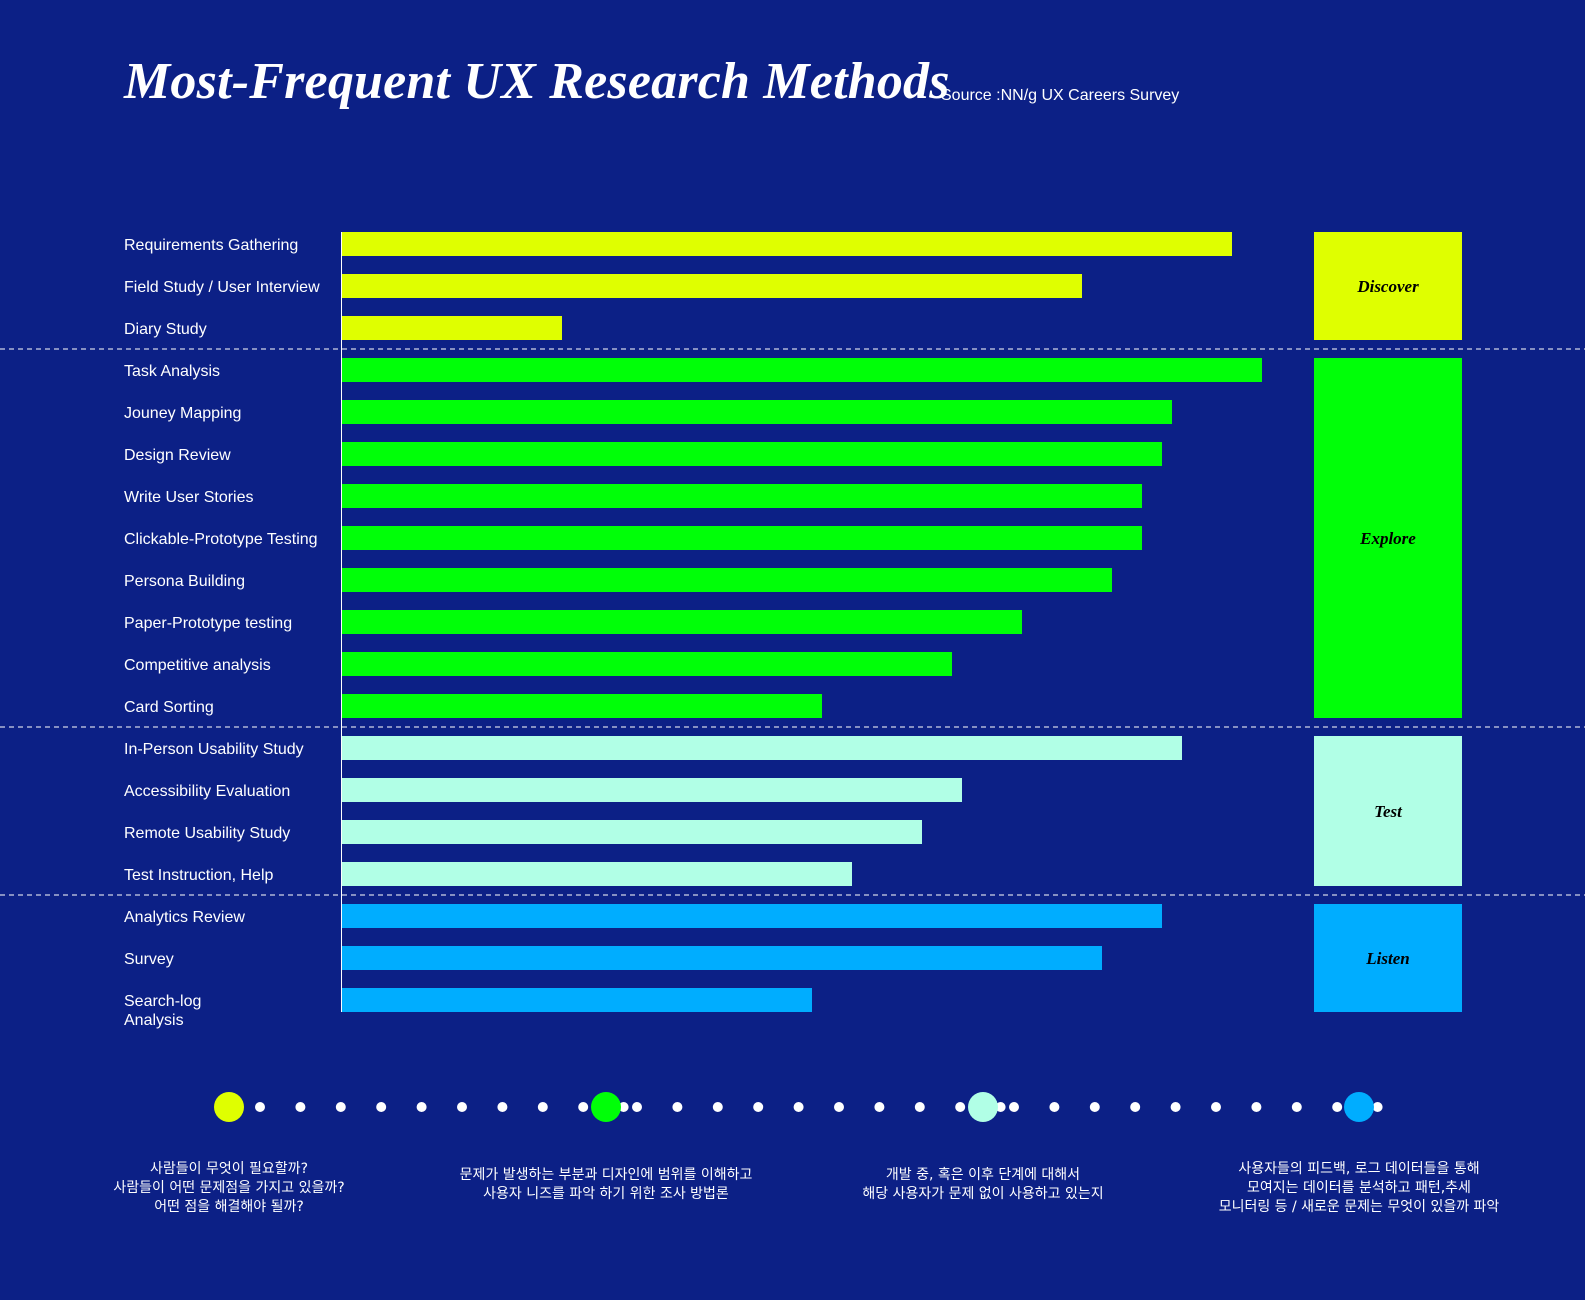 This screenshot has width=1585, height=1300. I want to click on bar-design-review, so click(752, 454).